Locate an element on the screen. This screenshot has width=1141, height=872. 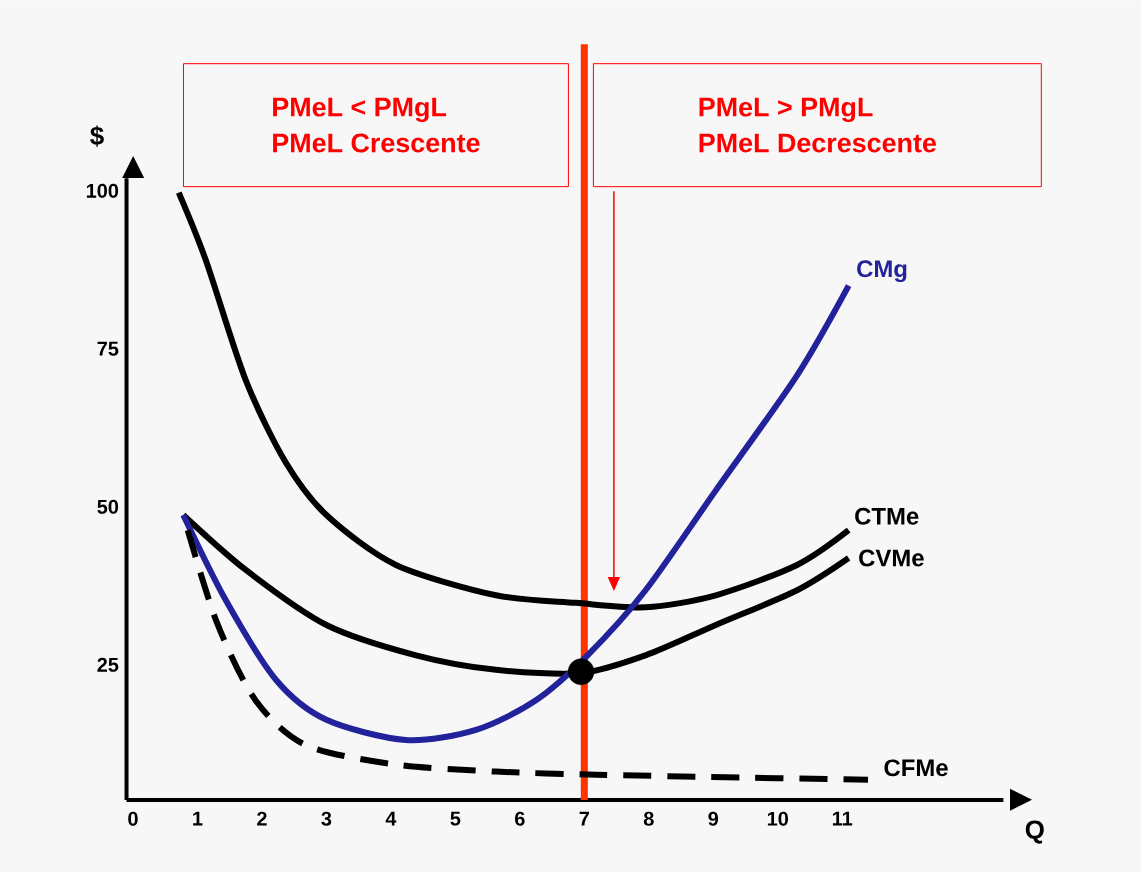
y-tick-label: 25 is located at coordinates (108, 664).